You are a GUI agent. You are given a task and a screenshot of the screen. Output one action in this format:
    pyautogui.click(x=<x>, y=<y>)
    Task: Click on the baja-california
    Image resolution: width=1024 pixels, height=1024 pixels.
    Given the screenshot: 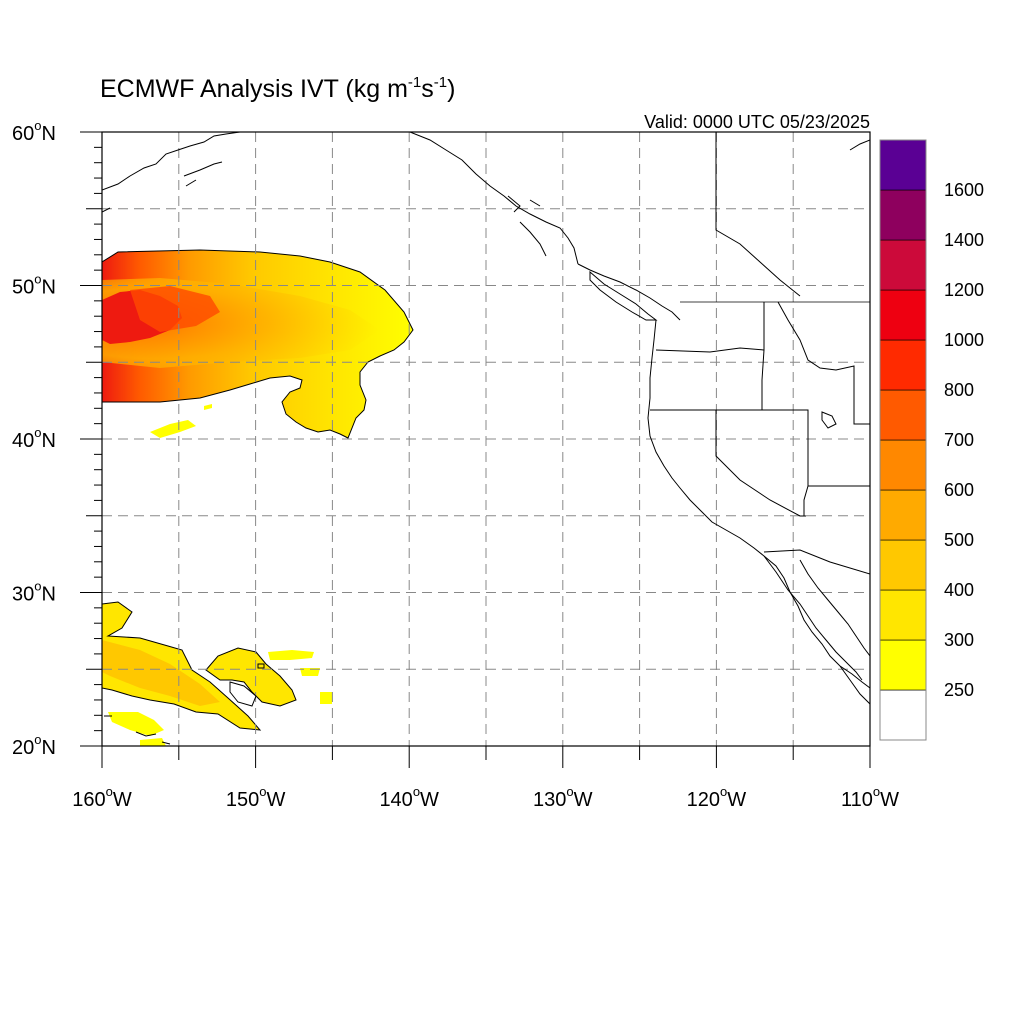 What is the action you would take?
    pyautogui.click(x=813, y=618)
    